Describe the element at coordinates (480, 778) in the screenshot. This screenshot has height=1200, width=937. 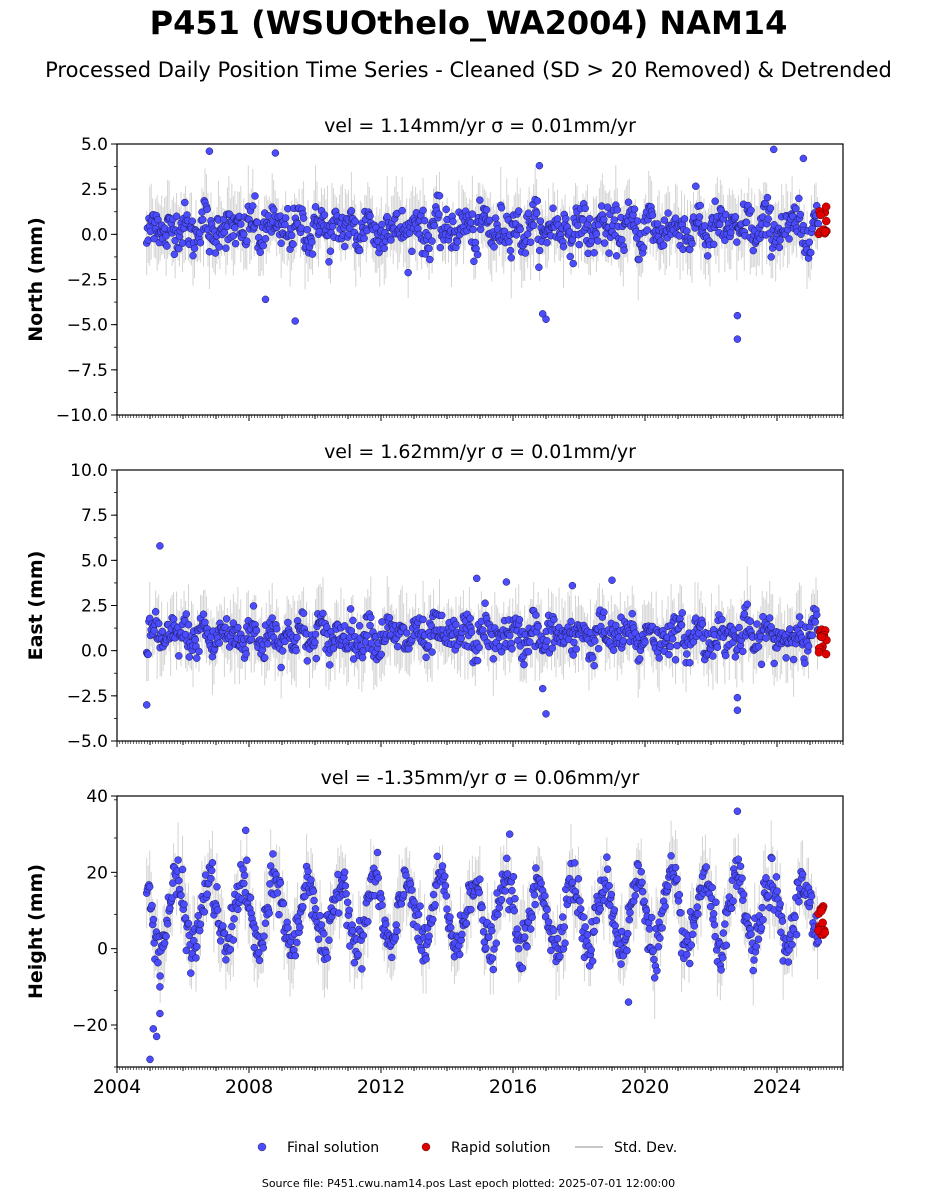
I see `panel-title-height: vel = -1.35mm/yr σ = 0.06mm/yr` at that location.